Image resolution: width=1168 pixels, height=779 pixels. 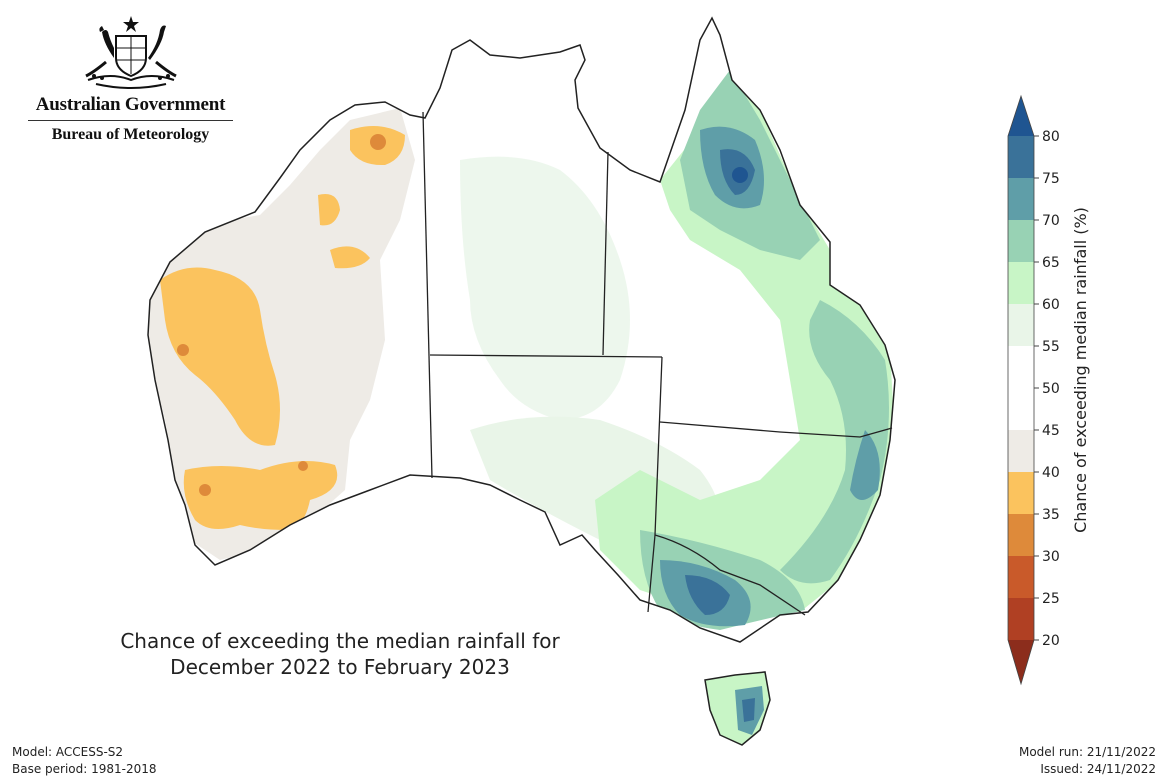 I want to click on legend-ticks: 20 25 30 35 40 45 50 55 60 65 70 75 80, so click(x=1047, y=389).